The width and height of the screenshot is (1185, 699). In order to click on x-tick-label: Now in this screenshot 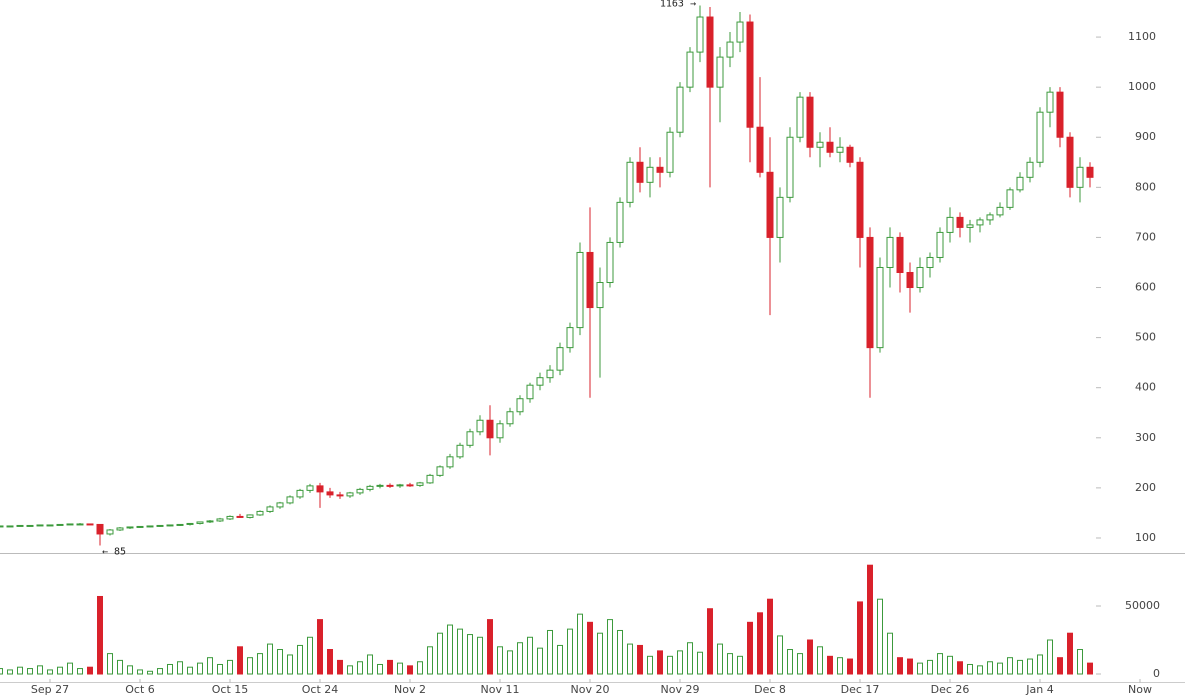, I will do `click(1140, 689)`.